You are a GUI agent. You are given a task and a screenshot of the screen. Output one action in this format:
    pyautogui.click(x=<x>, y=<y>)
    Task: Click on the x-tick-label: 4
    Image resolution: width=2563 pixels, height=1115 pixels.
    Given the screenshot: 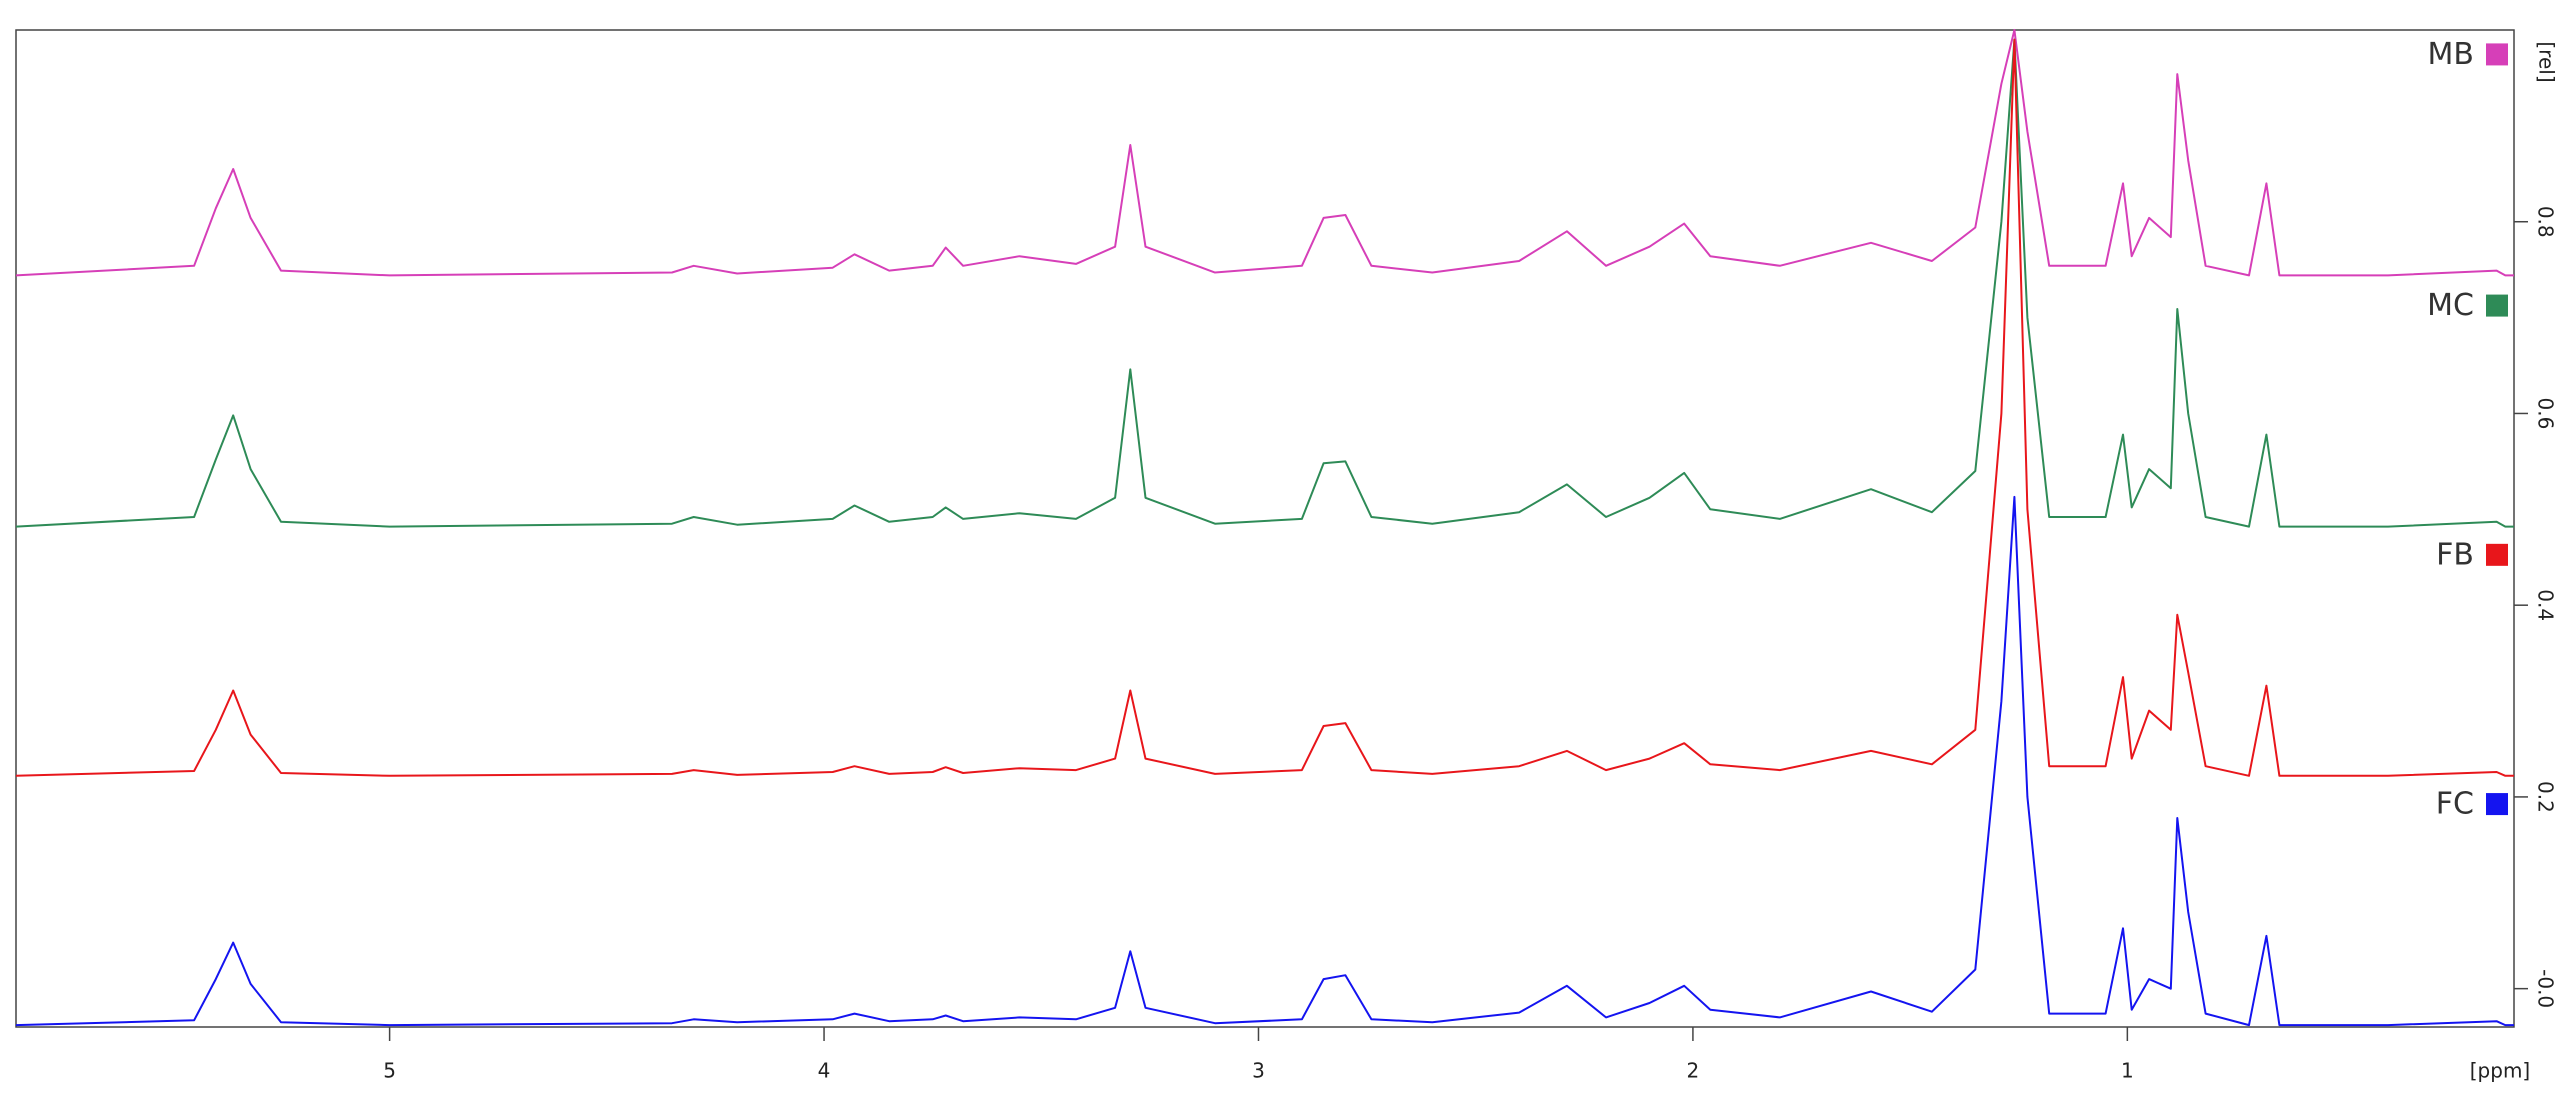 What is the action you would take?
    pyautogui.click(x=824, y=1071)
    